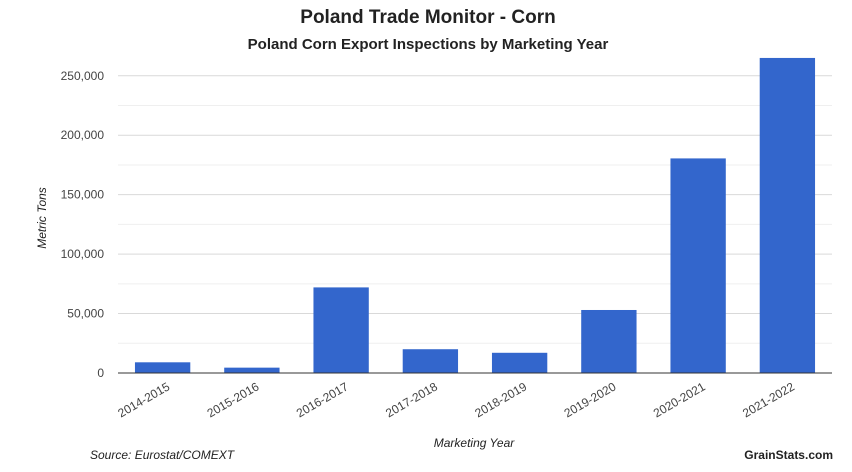 The image size is (852, 472). I want to click on y-tick-label: 150,000, so click(83, 195).